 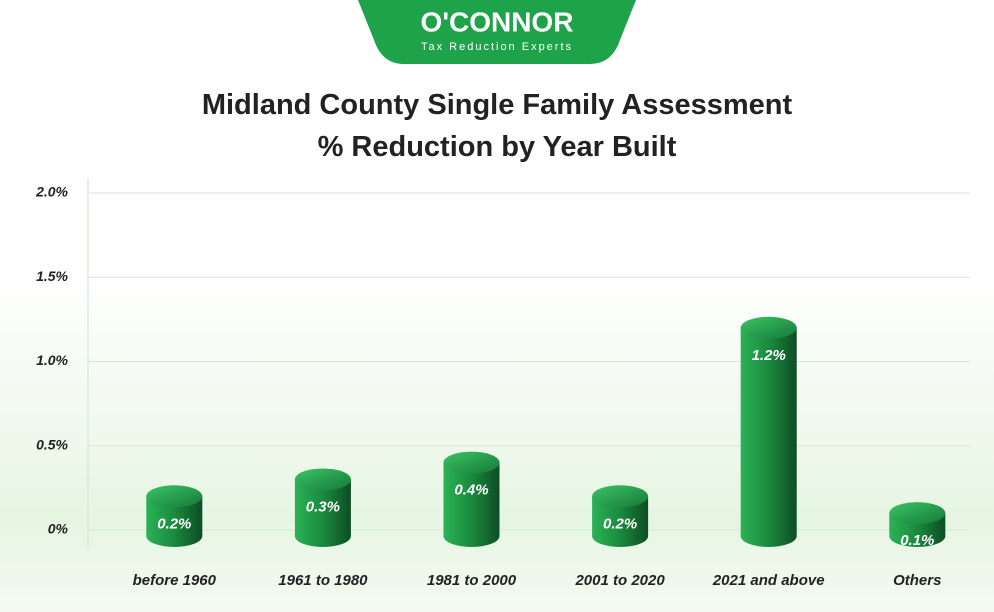 What do you see at coordinates (52, 276) in the screenshot?
I see `y-tick-label: 1.5%` at bounding box center [52, 276].